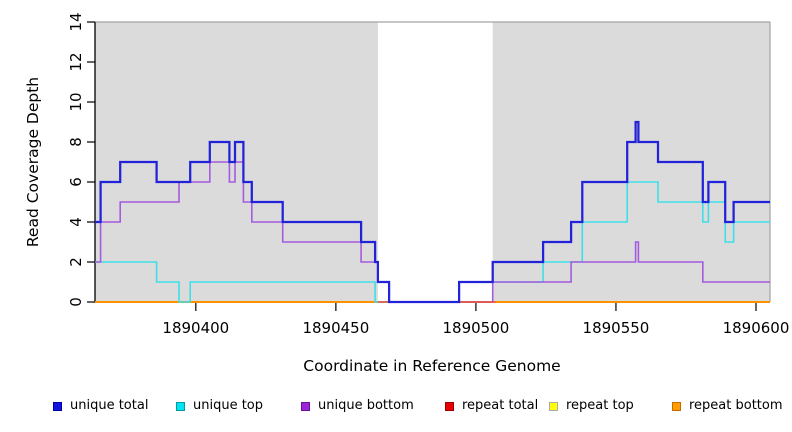  I want to click on legend-label: repeat total, so click(500, 405).